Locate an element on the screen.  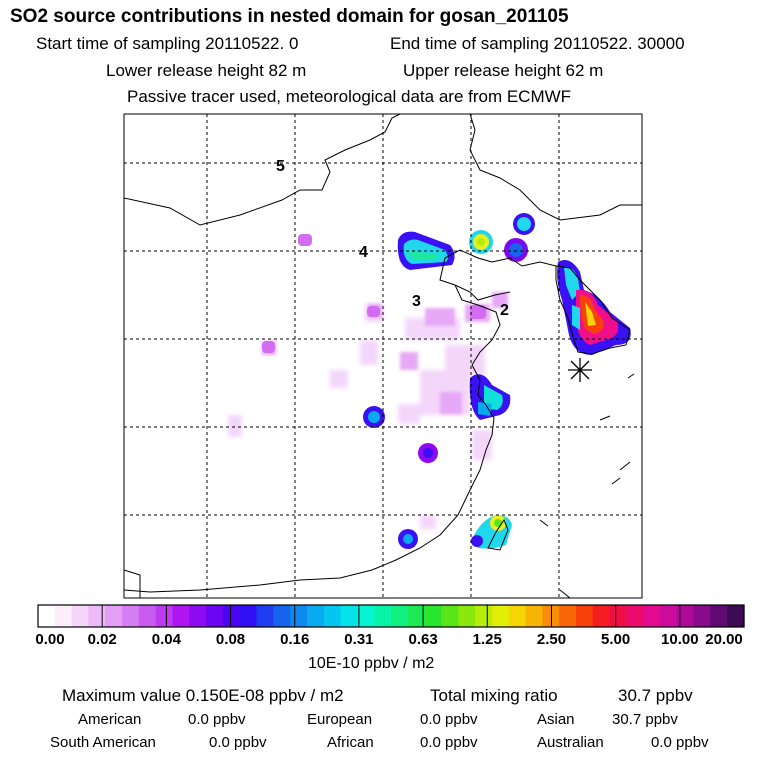
european-value: 0.0 ppbv is located at coordinates (449, 719).